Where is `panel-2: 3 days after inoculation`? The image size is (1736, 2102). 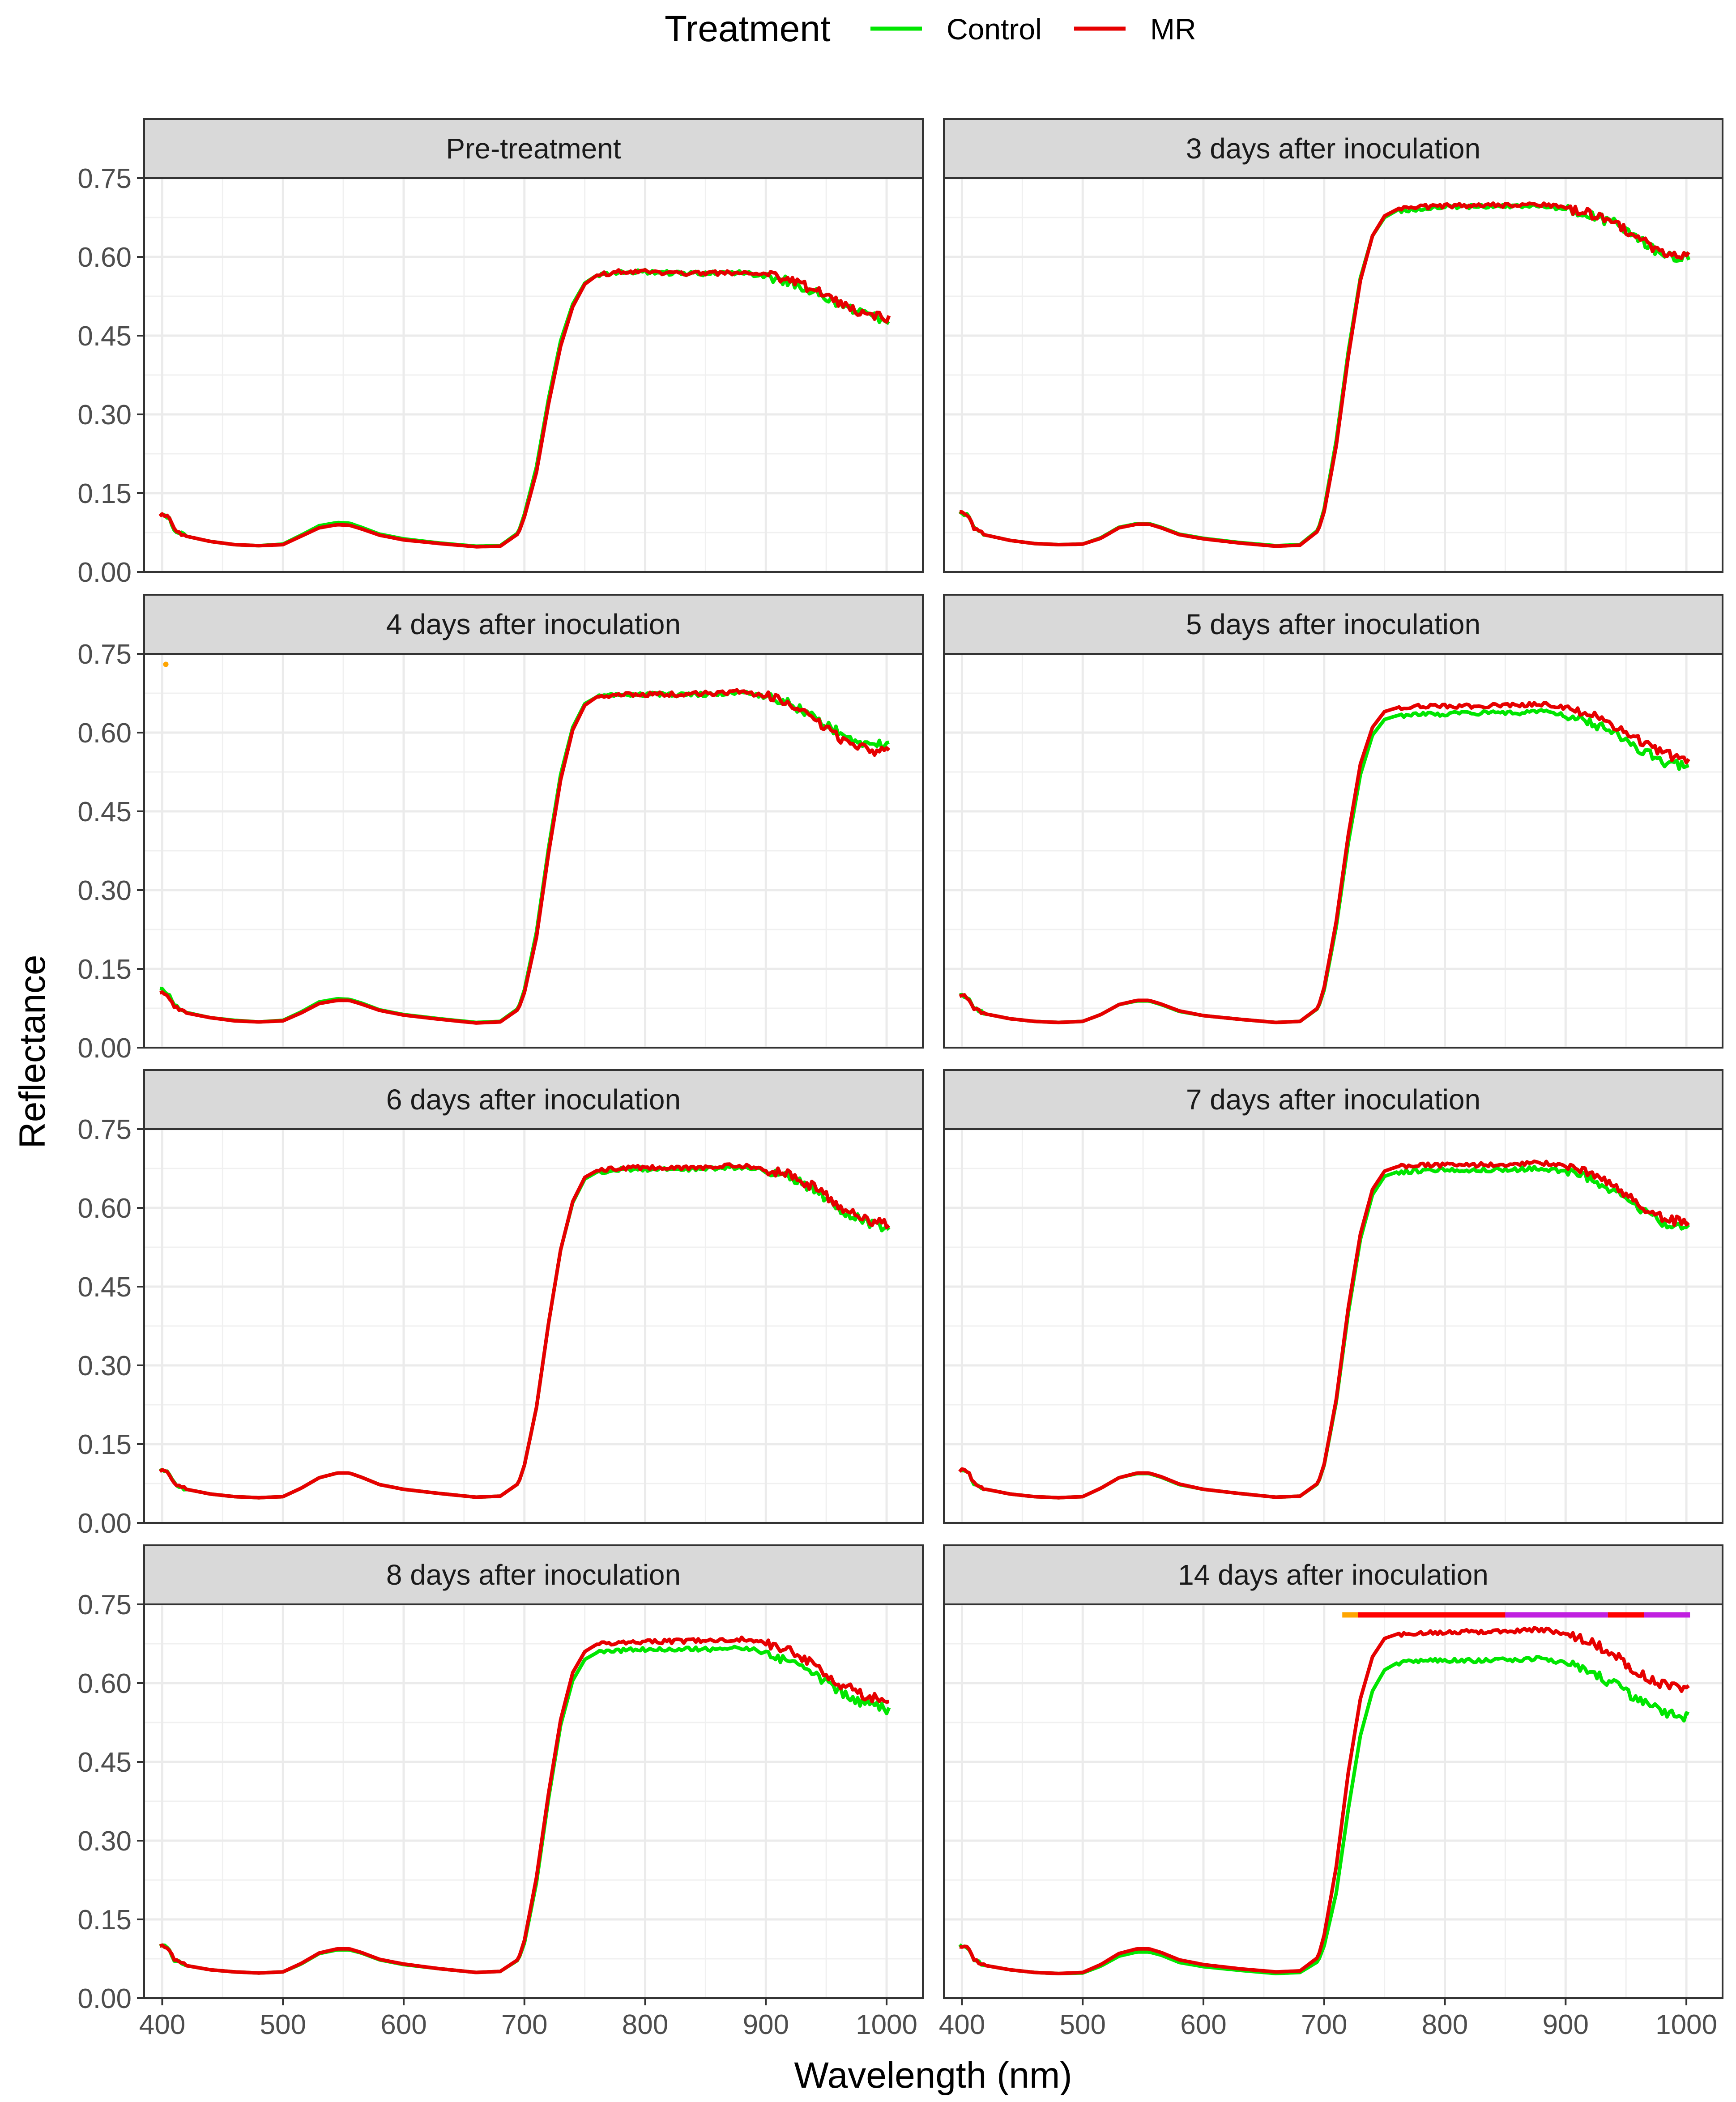
panel-2: 3 days after inoculation is located at coordinates (1333, 345).